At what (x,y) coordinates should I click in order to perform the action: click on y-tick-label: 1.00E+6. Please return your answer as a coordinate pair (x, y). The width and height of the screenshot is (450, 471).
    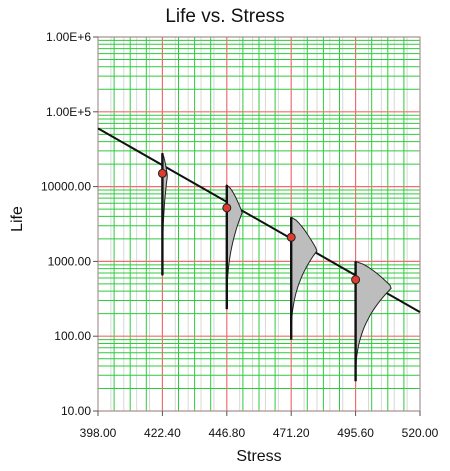
    Looking at the image, I should click on (68, 37).